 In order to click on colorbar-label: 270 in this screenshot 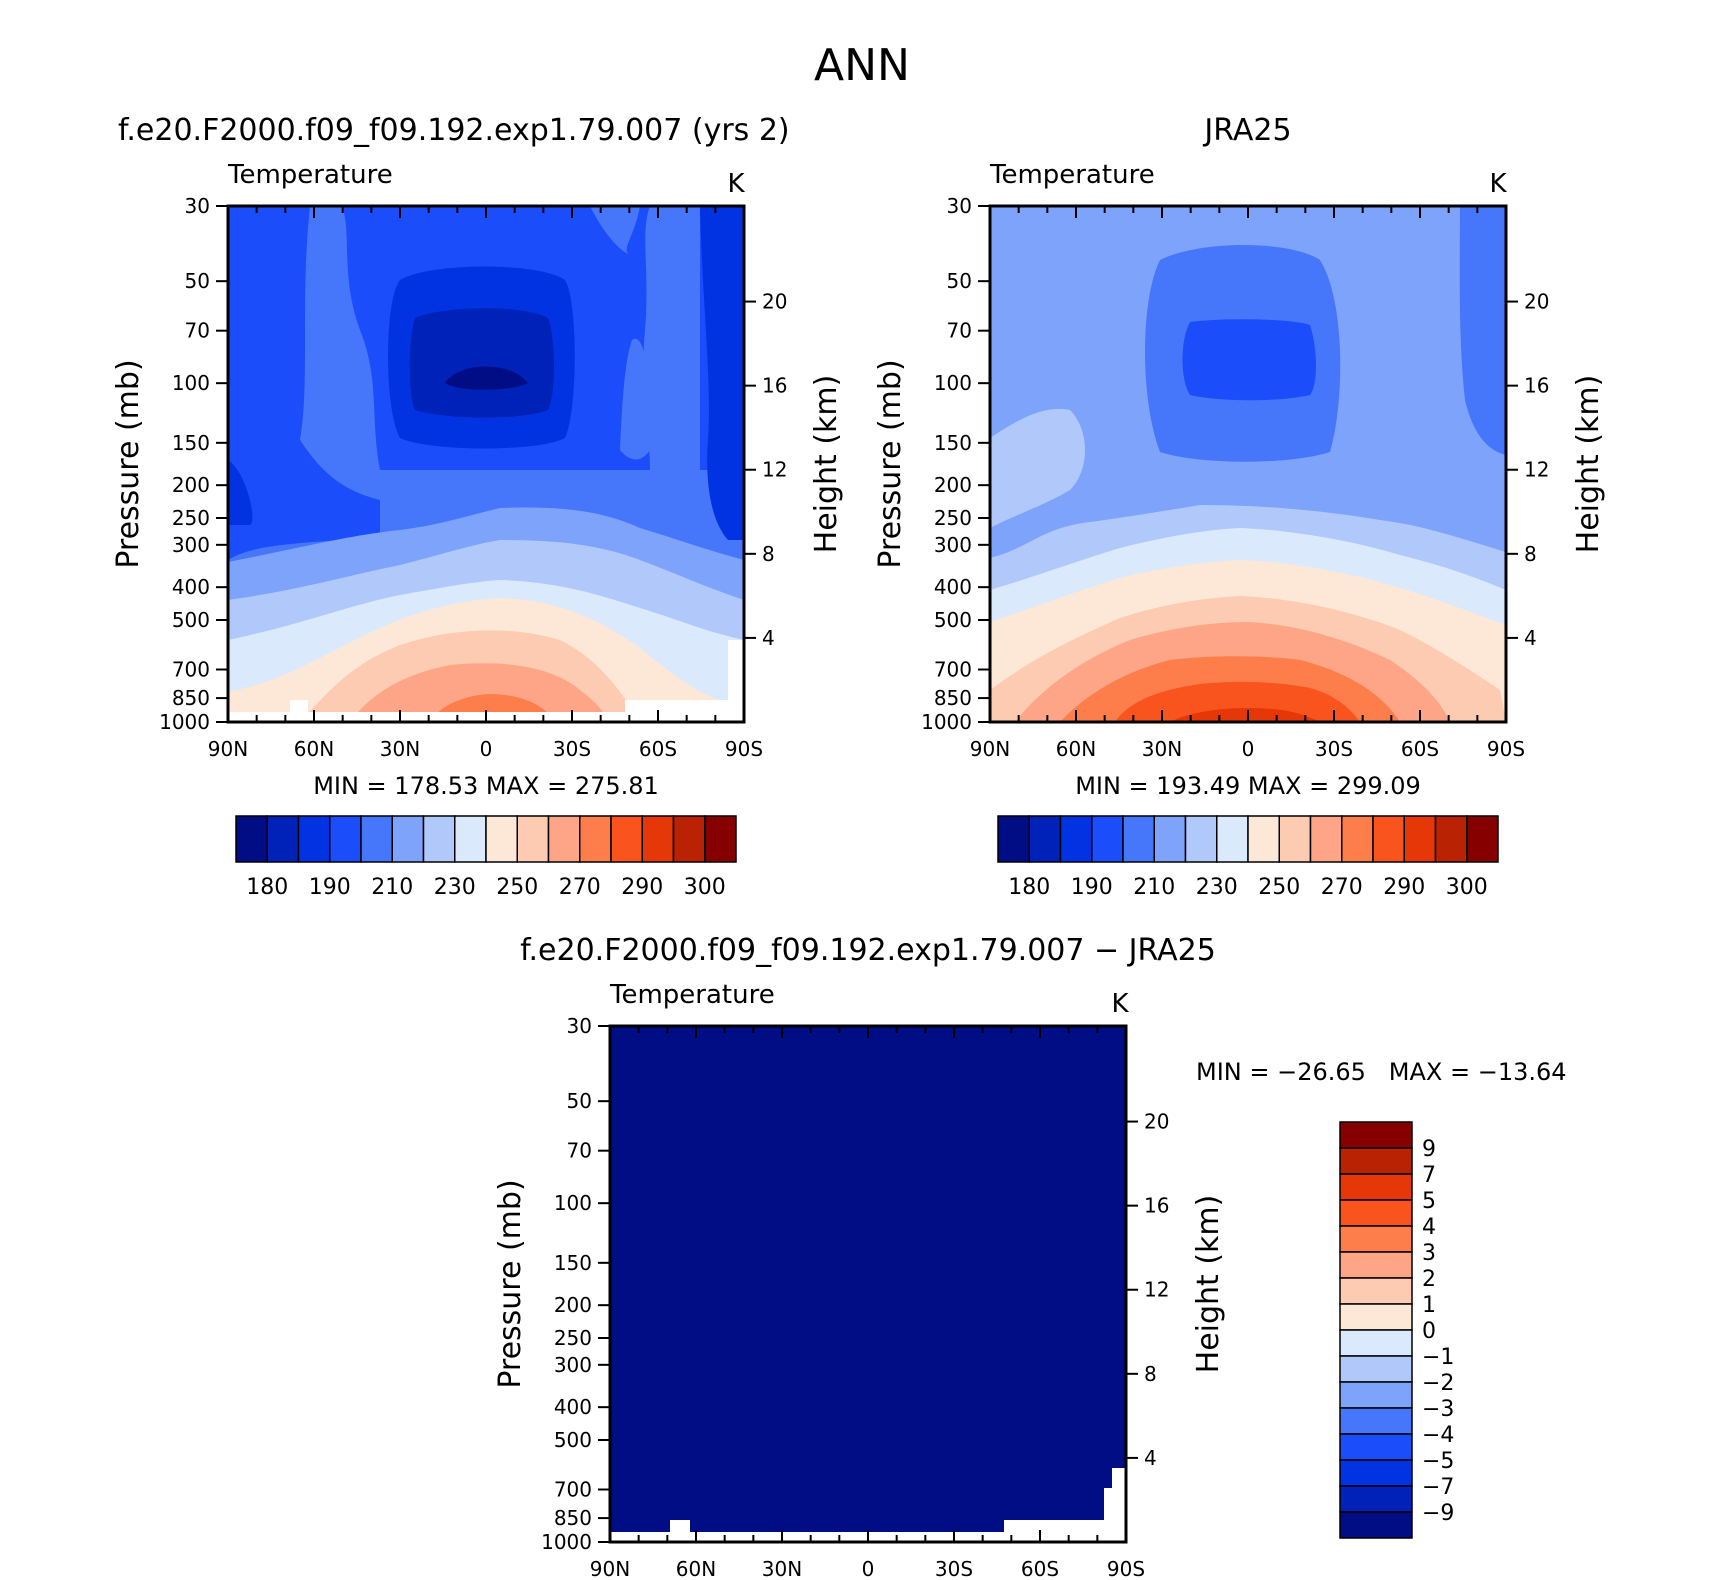, I will do `click(1342, 887)`.